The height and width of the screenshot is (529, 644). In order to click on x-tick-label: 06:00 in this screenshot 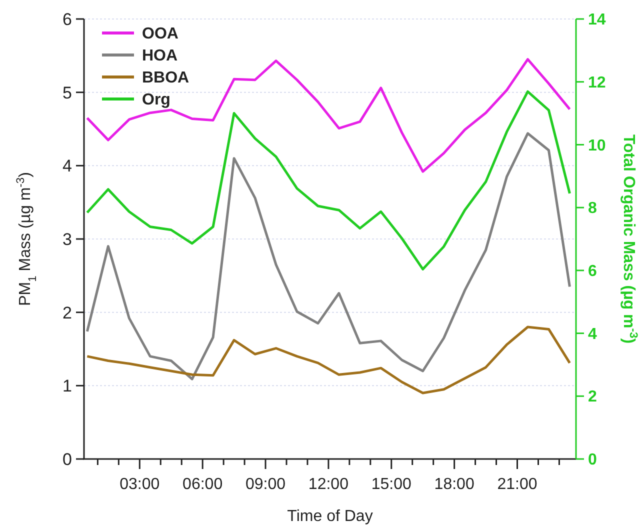, I will do `click(202, 484)`.